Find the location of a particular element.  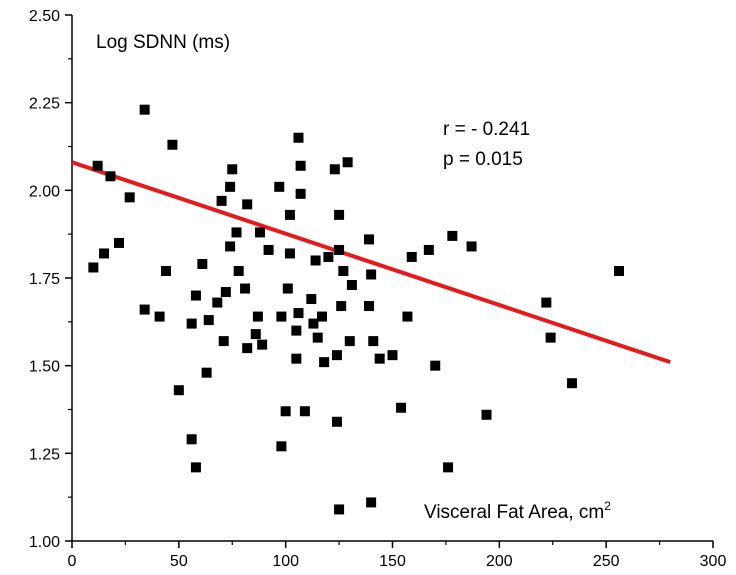

x-tick-label: 50 is located at coordinates (179, 561).